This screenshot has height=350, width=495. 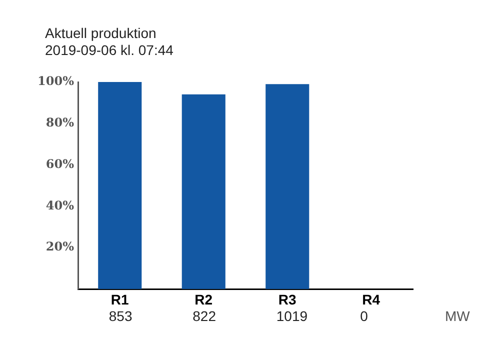 What do you see at coordinates (60, 205) in the screenshot?
I see `y-tick-label: 40%` at bounding box center [60, 205].